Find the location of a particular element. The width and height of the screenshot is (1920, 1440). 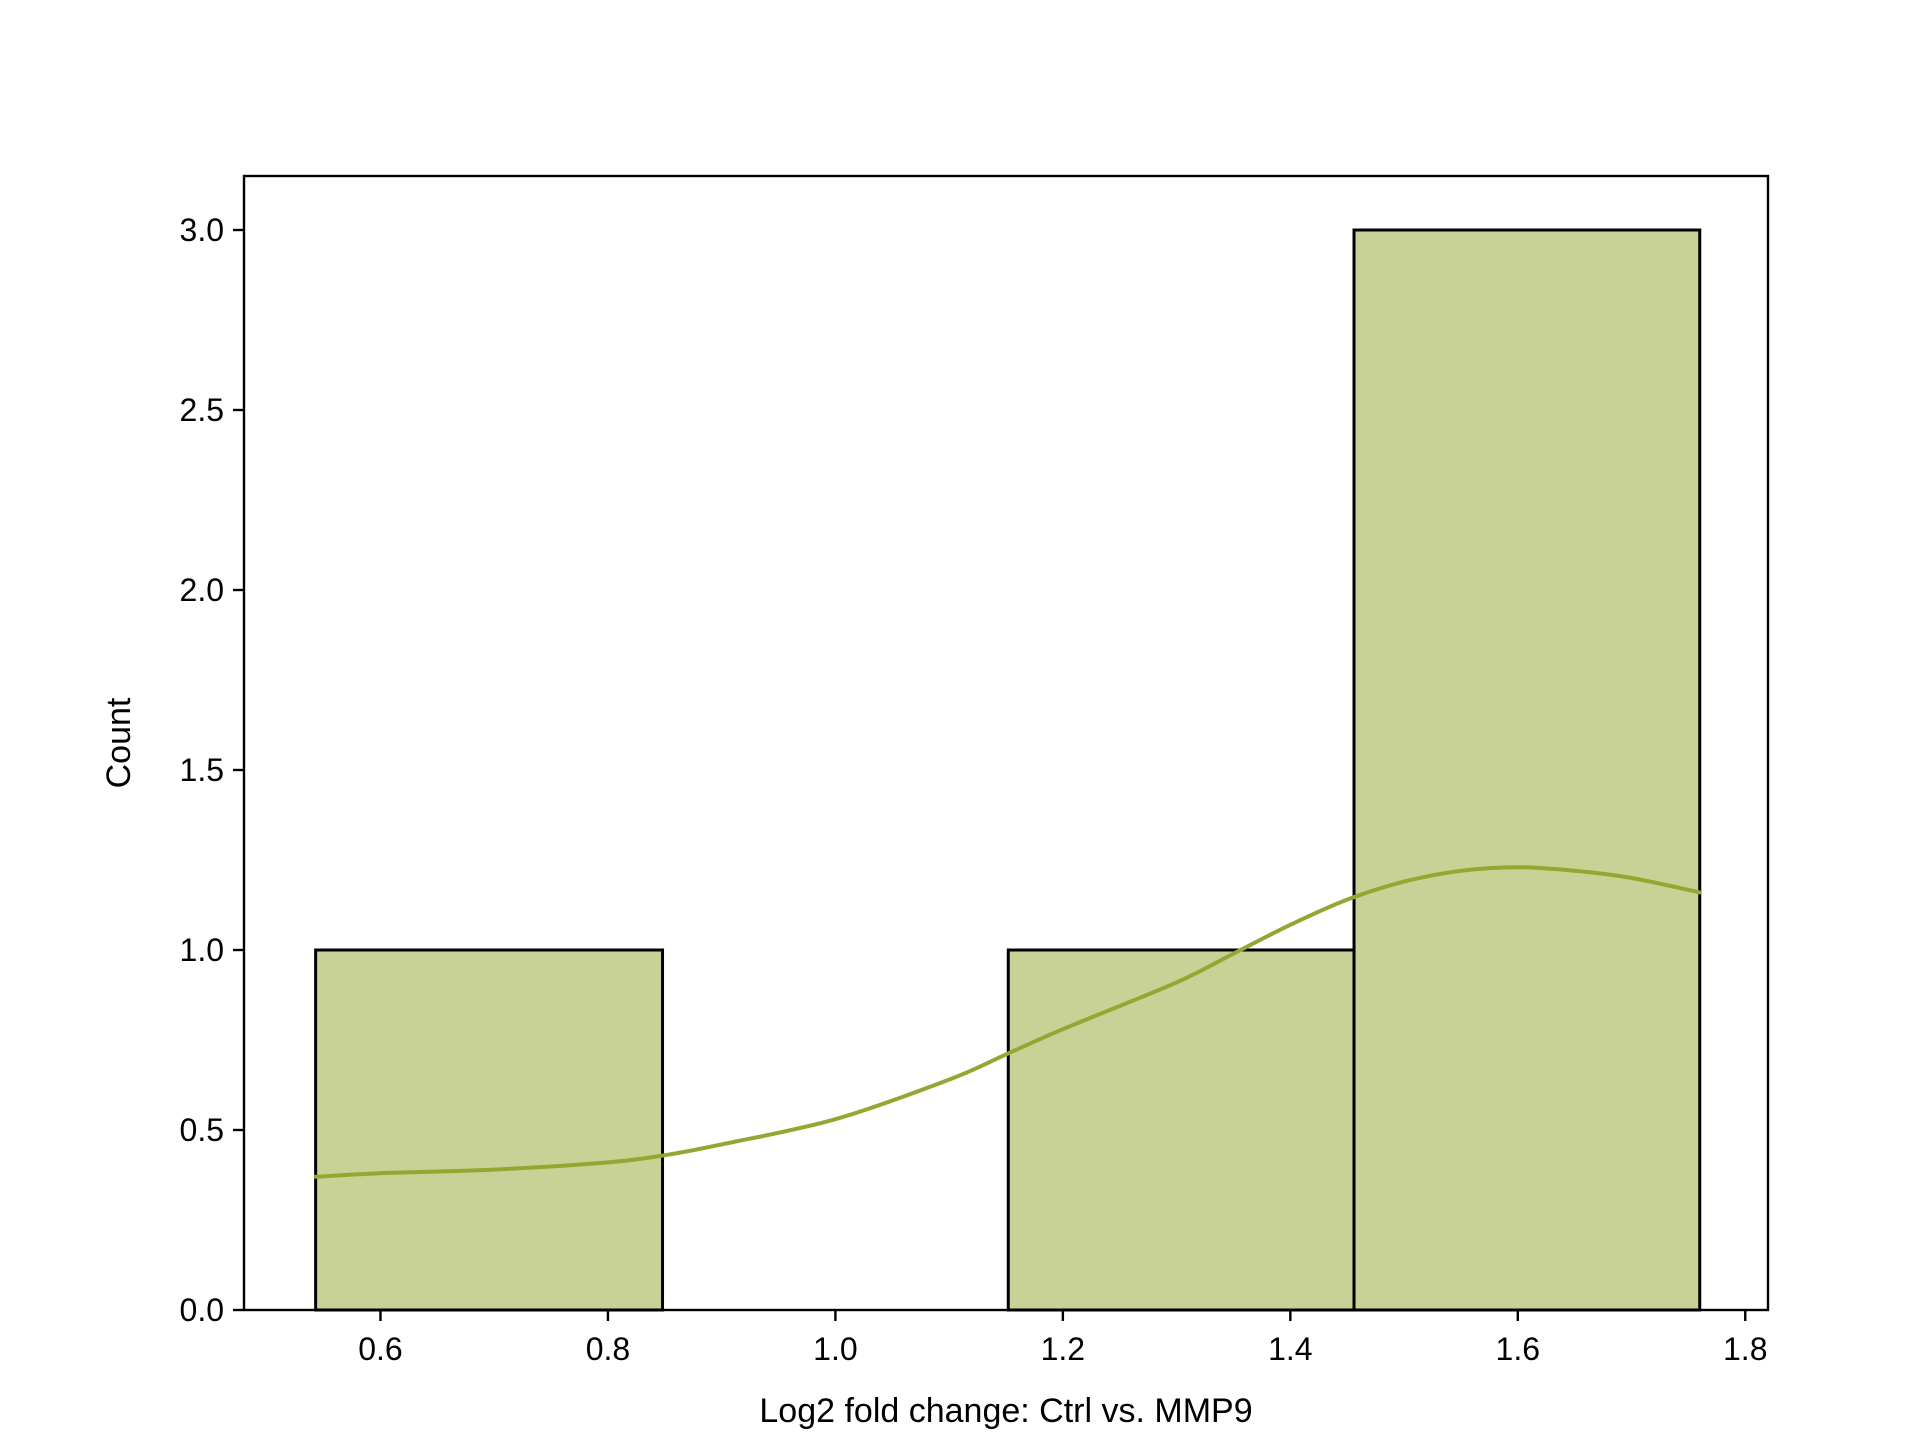

x-tick-label: 1.6 is located at coordinates (1518, 1349).